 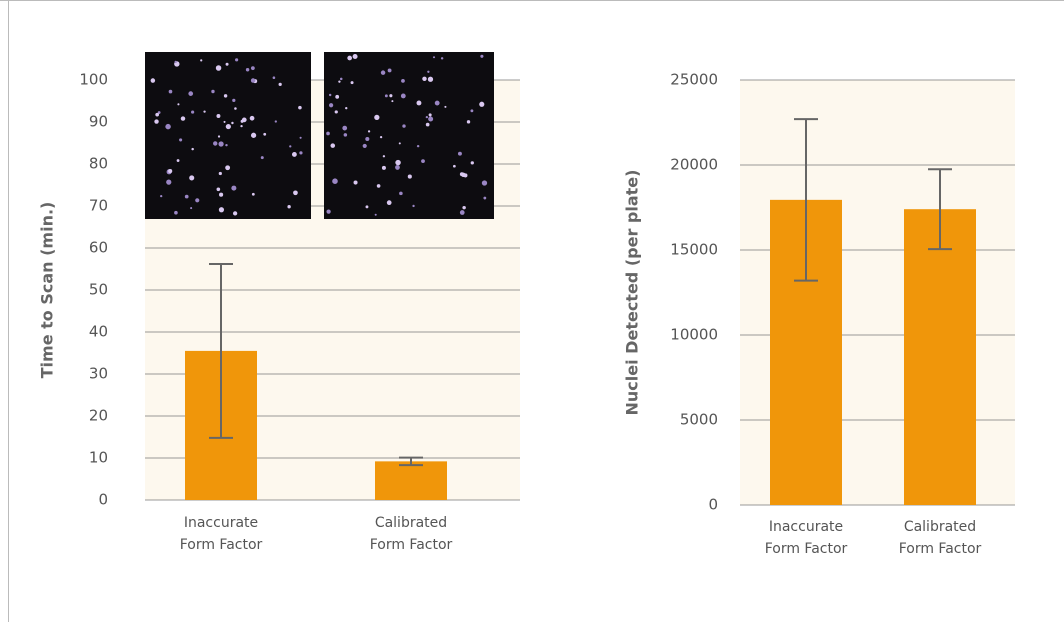 What do you see at coordinates (98, 122) in the screenshot?
I see `y-tick-label: 90` at bounding box center [98, 122].